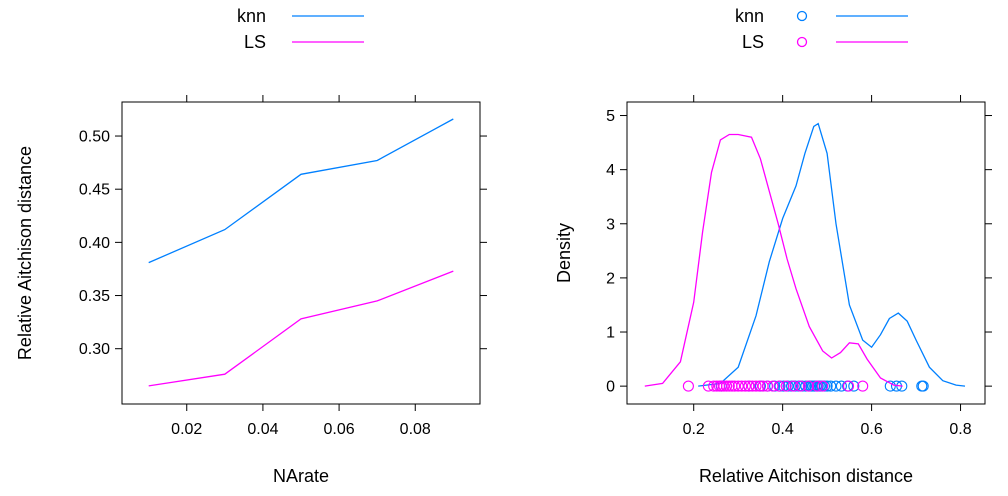 This screenshot has height=496, width=1008. What do you see at coordinates (960, 429) in the screenshot?
I see `right-x-tick-label: 0.8` at bounding box center [960, 429].